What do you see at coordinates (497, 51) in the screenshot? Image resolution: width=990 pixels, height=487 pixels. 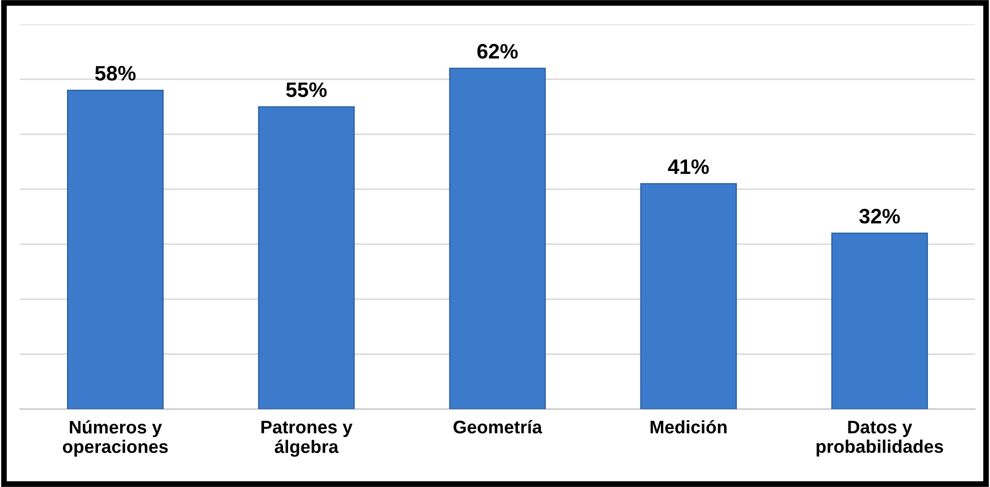 I see `data-label: 62%` at bounding box center [497, 51].